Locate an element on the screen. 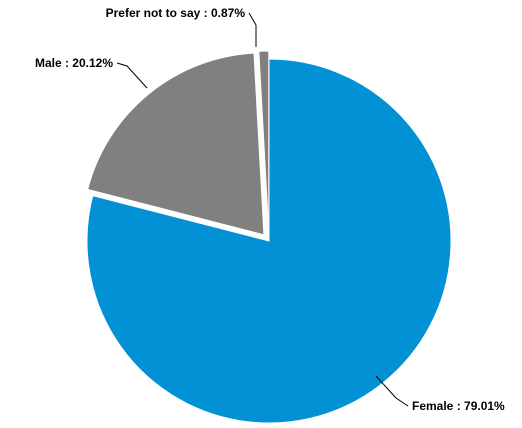  slice-label: Female : 79.01% is located at coordinates (458, 406).